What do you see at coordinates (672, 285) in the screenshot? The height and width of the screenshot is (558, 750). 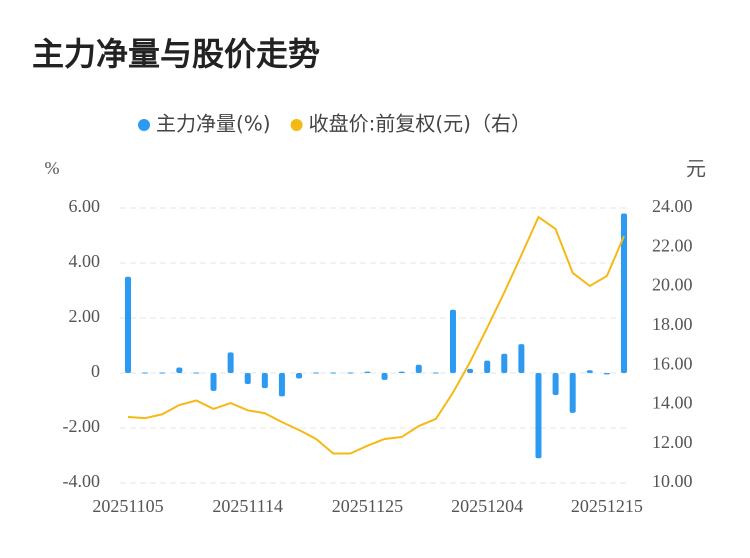 I see `y2-tick-label: 20.00` at bounding box center [672, 285].